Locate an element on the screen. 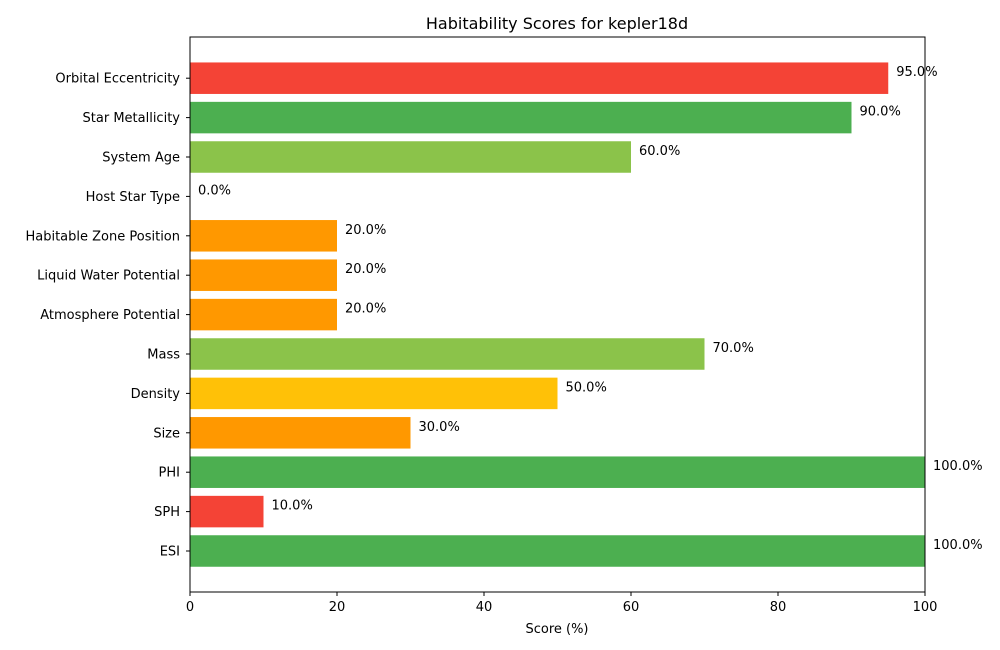 The height and width of the screenshot is (650, 1000). y-tick-label-system-age: System Age is located at coordinates (141, 158).